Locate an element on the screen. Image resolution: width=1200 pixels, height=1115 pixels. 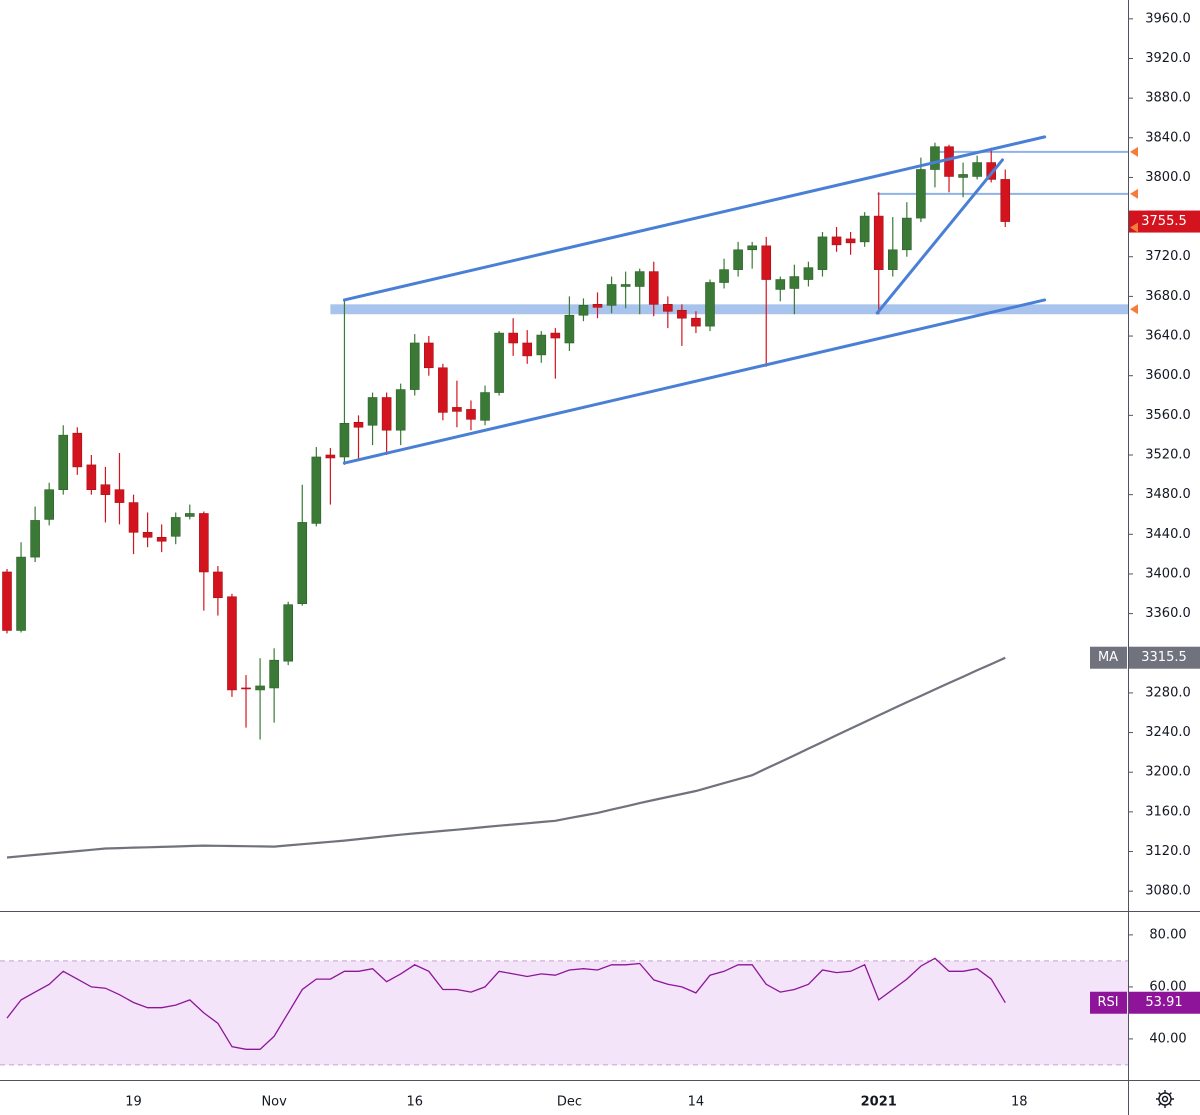
gear-hub is located at coordinates (1165, 1099).